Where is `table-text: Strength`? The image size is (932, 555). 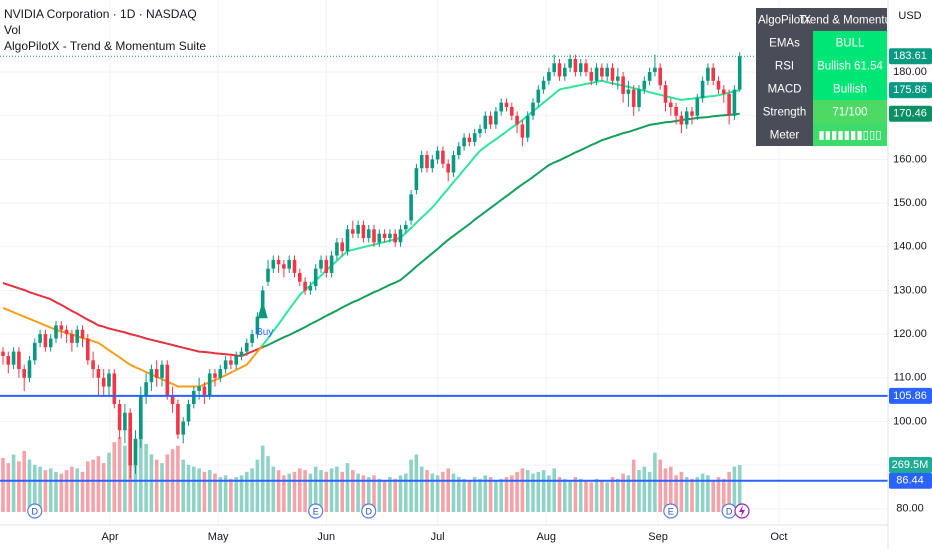 table-text: Strength is located at coordinates (784, 113).